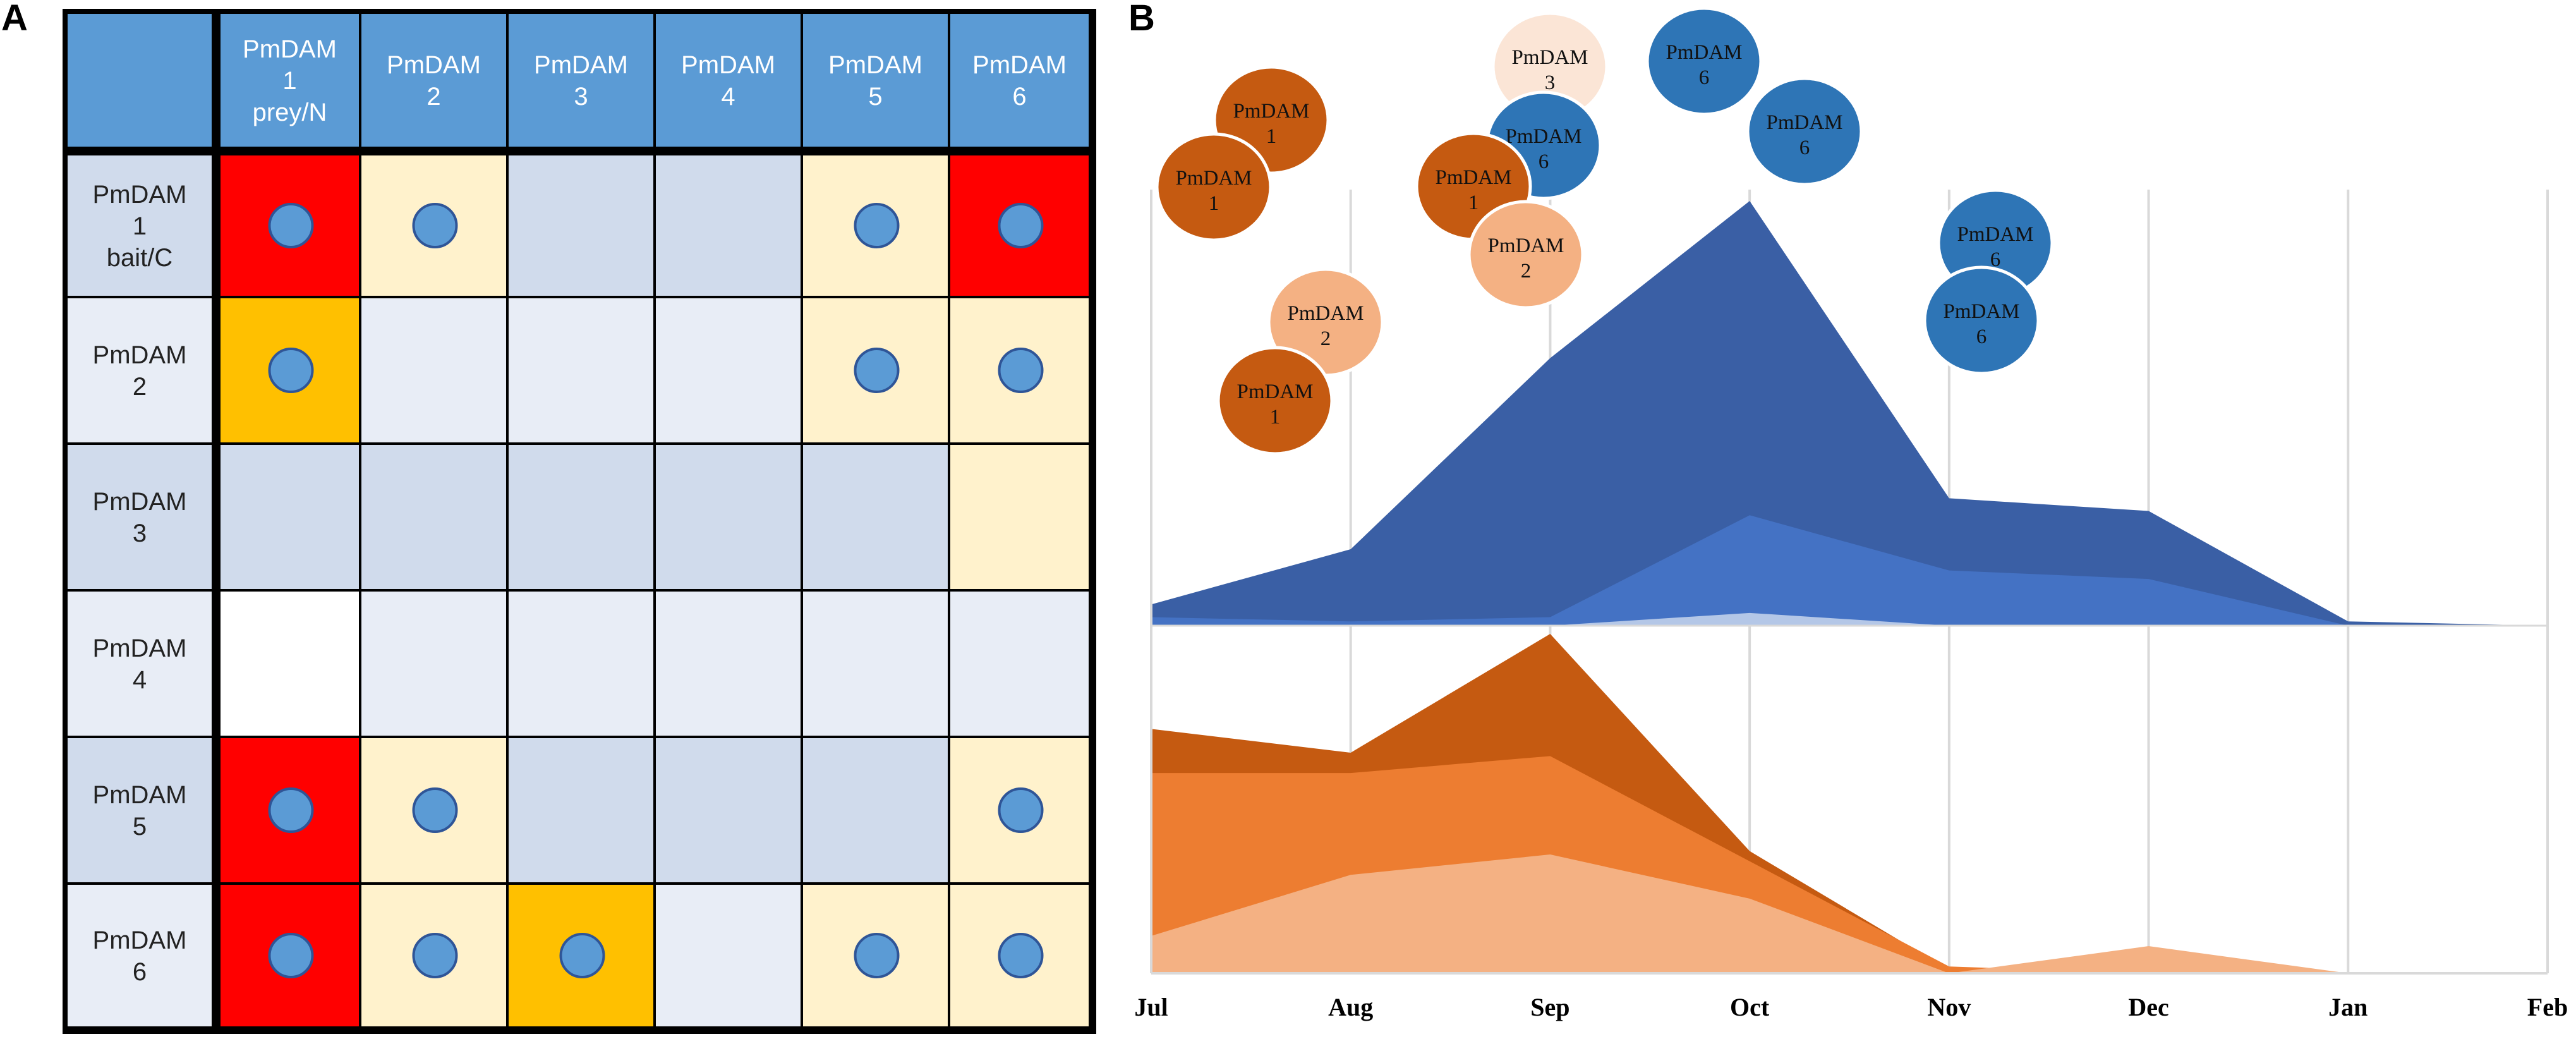 The height and width of the screenshot is (1039, 2576). I want to click on x-tick-feb: Feb, so click(2547, 1007).